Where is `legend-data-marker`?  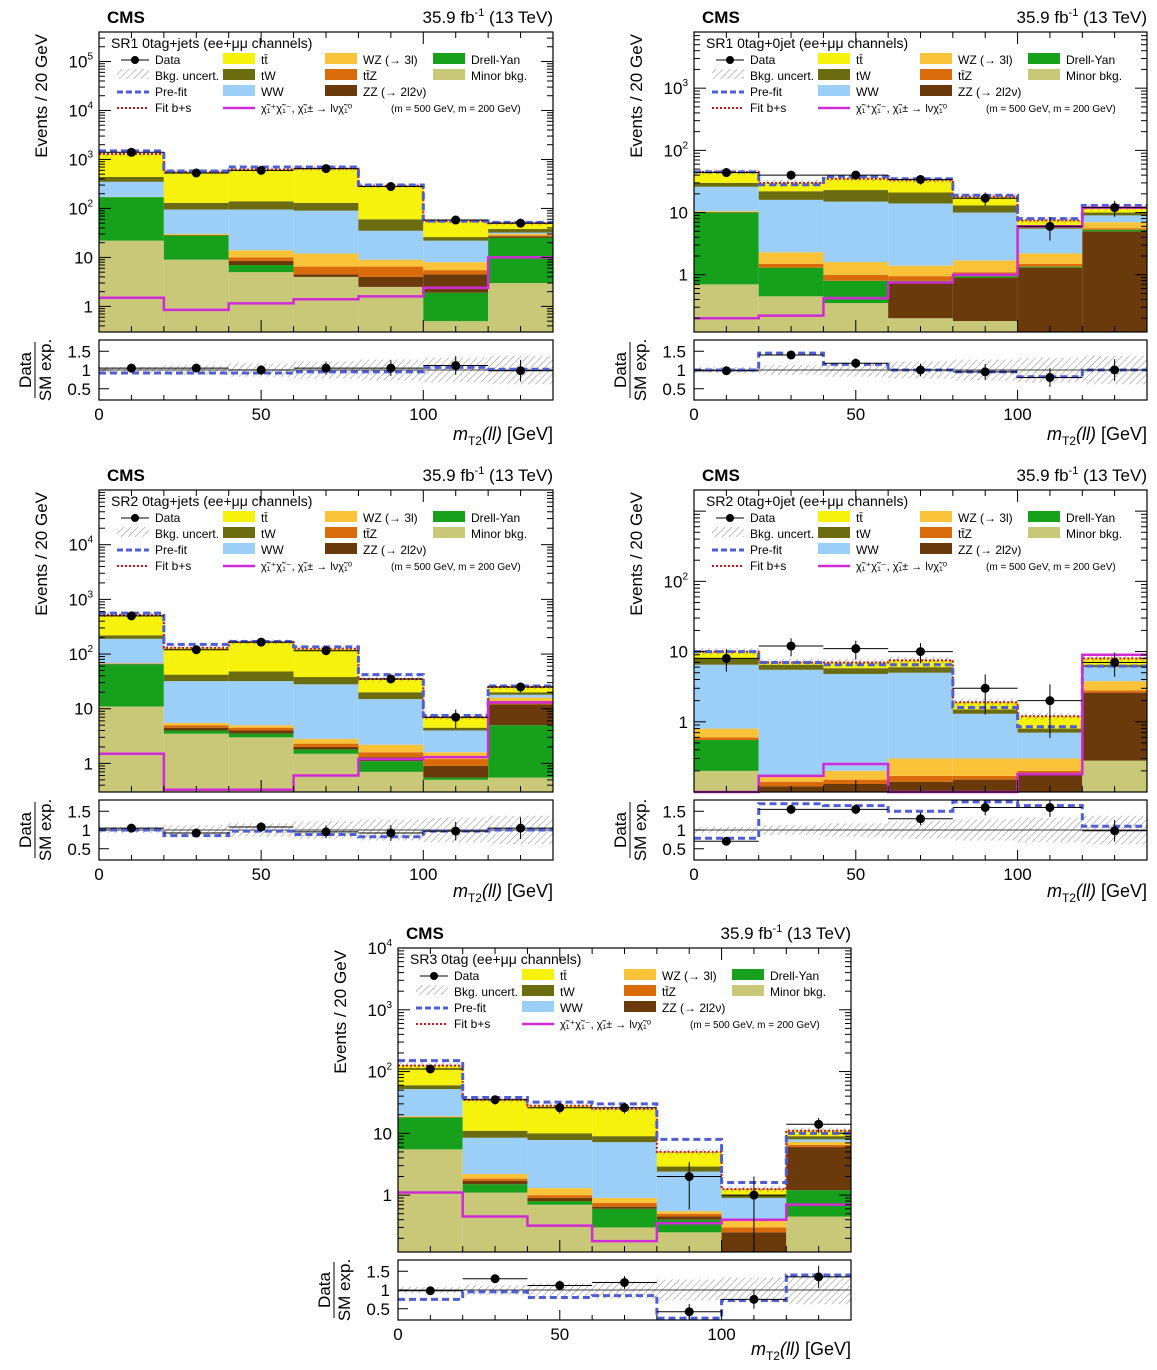
legend-data-marker is located at coordinates (730, 518).